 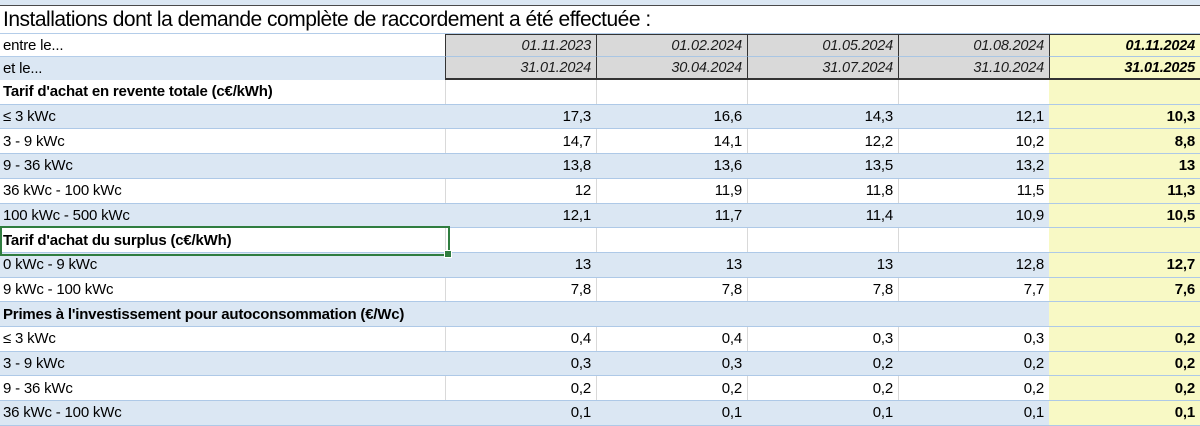 I want to click on date-cell: 01.02.2024, so click(x=671, y=45).